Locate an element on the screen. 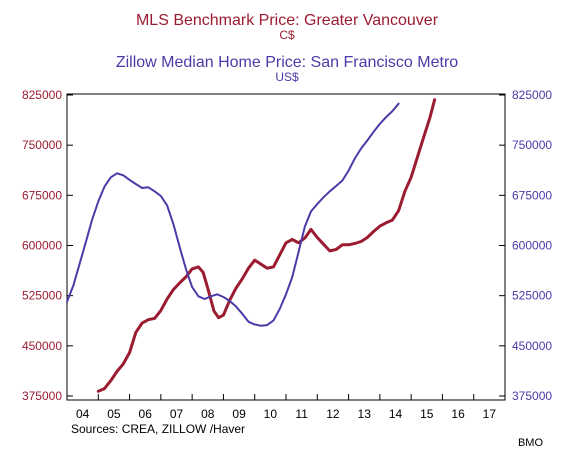 The height and width of the screenshot is (453, 570). right-tick-label: 825000 is located at coordinates (532, 95).